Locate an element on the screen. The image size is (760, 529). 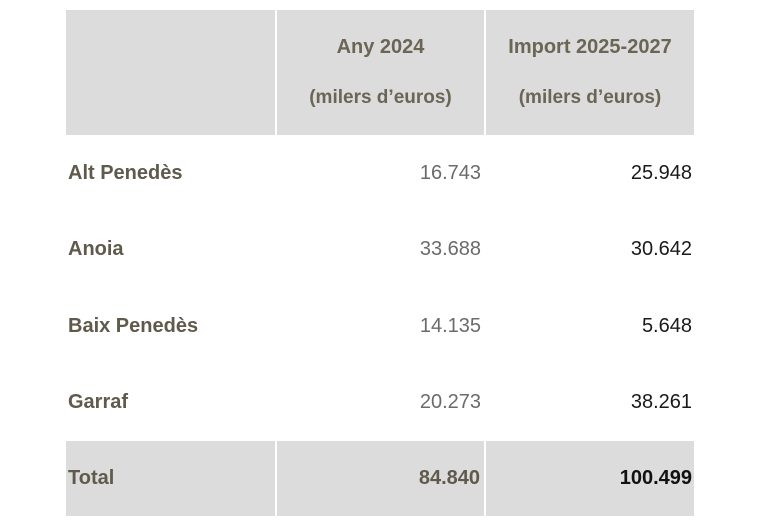
header-cell-import-2025-2027: Import 2025-2027 (milers d’euros) is located at coordinates (589, 72).